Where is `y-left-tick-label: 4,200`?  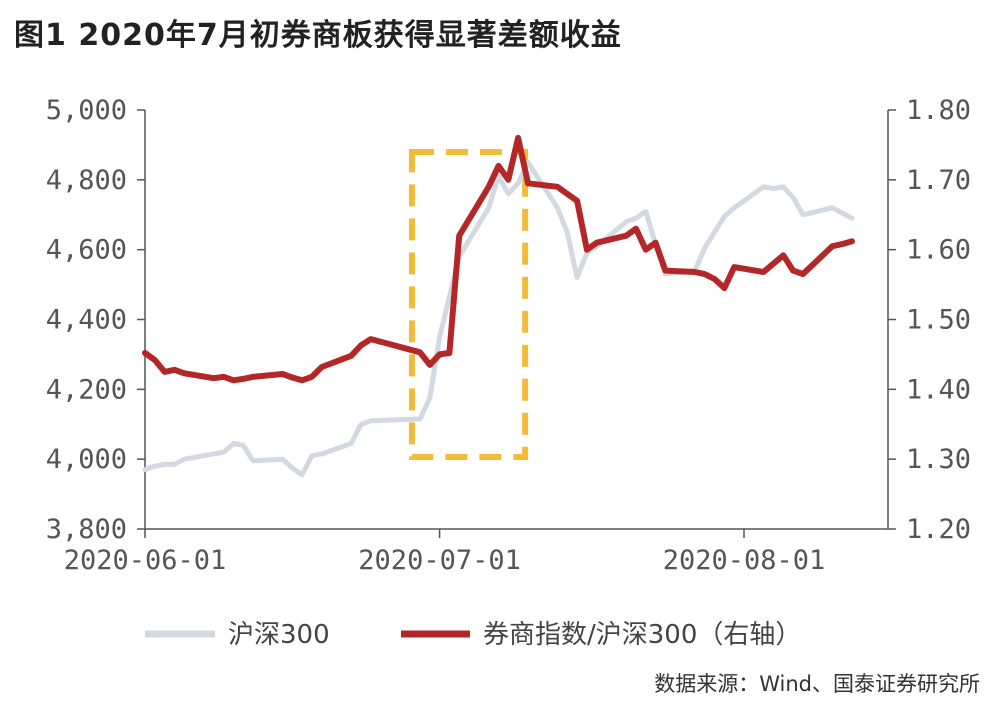
y-left-tick-label: 4,200 is located at coordinates (86, 389).